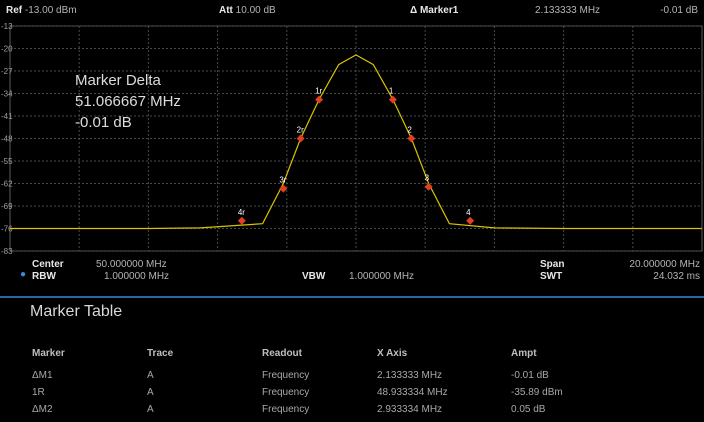 The width and height of the screenshot is (704, 422). Describe the element at coordinates (382, 276) in the screenshot. I see `vbw-value: 1.000000 MHz` at that location.